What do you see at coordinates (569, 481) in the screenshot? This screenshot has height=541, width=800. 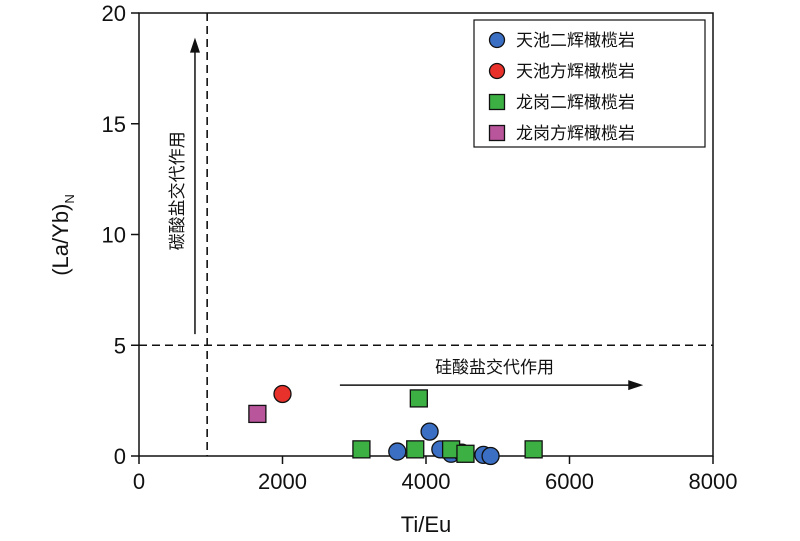 I see `x-tick-label: 6000` at bounding box center [569, 481].